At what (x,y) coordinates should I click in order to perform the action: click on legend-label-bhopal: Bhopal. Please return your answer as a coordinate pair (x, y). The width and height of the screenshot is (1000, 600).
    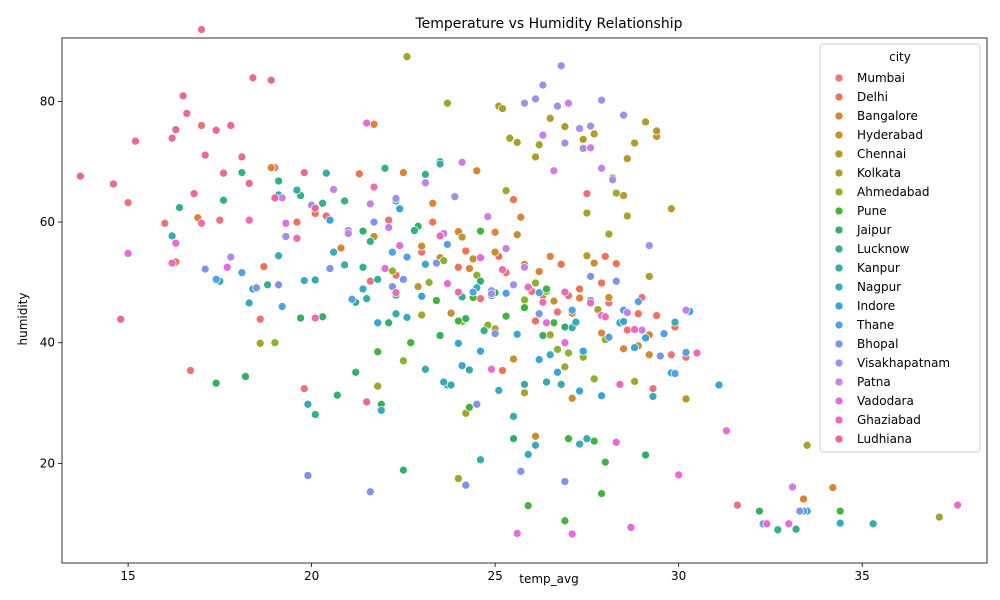
    Looking at the image, I should click on (877, 344).